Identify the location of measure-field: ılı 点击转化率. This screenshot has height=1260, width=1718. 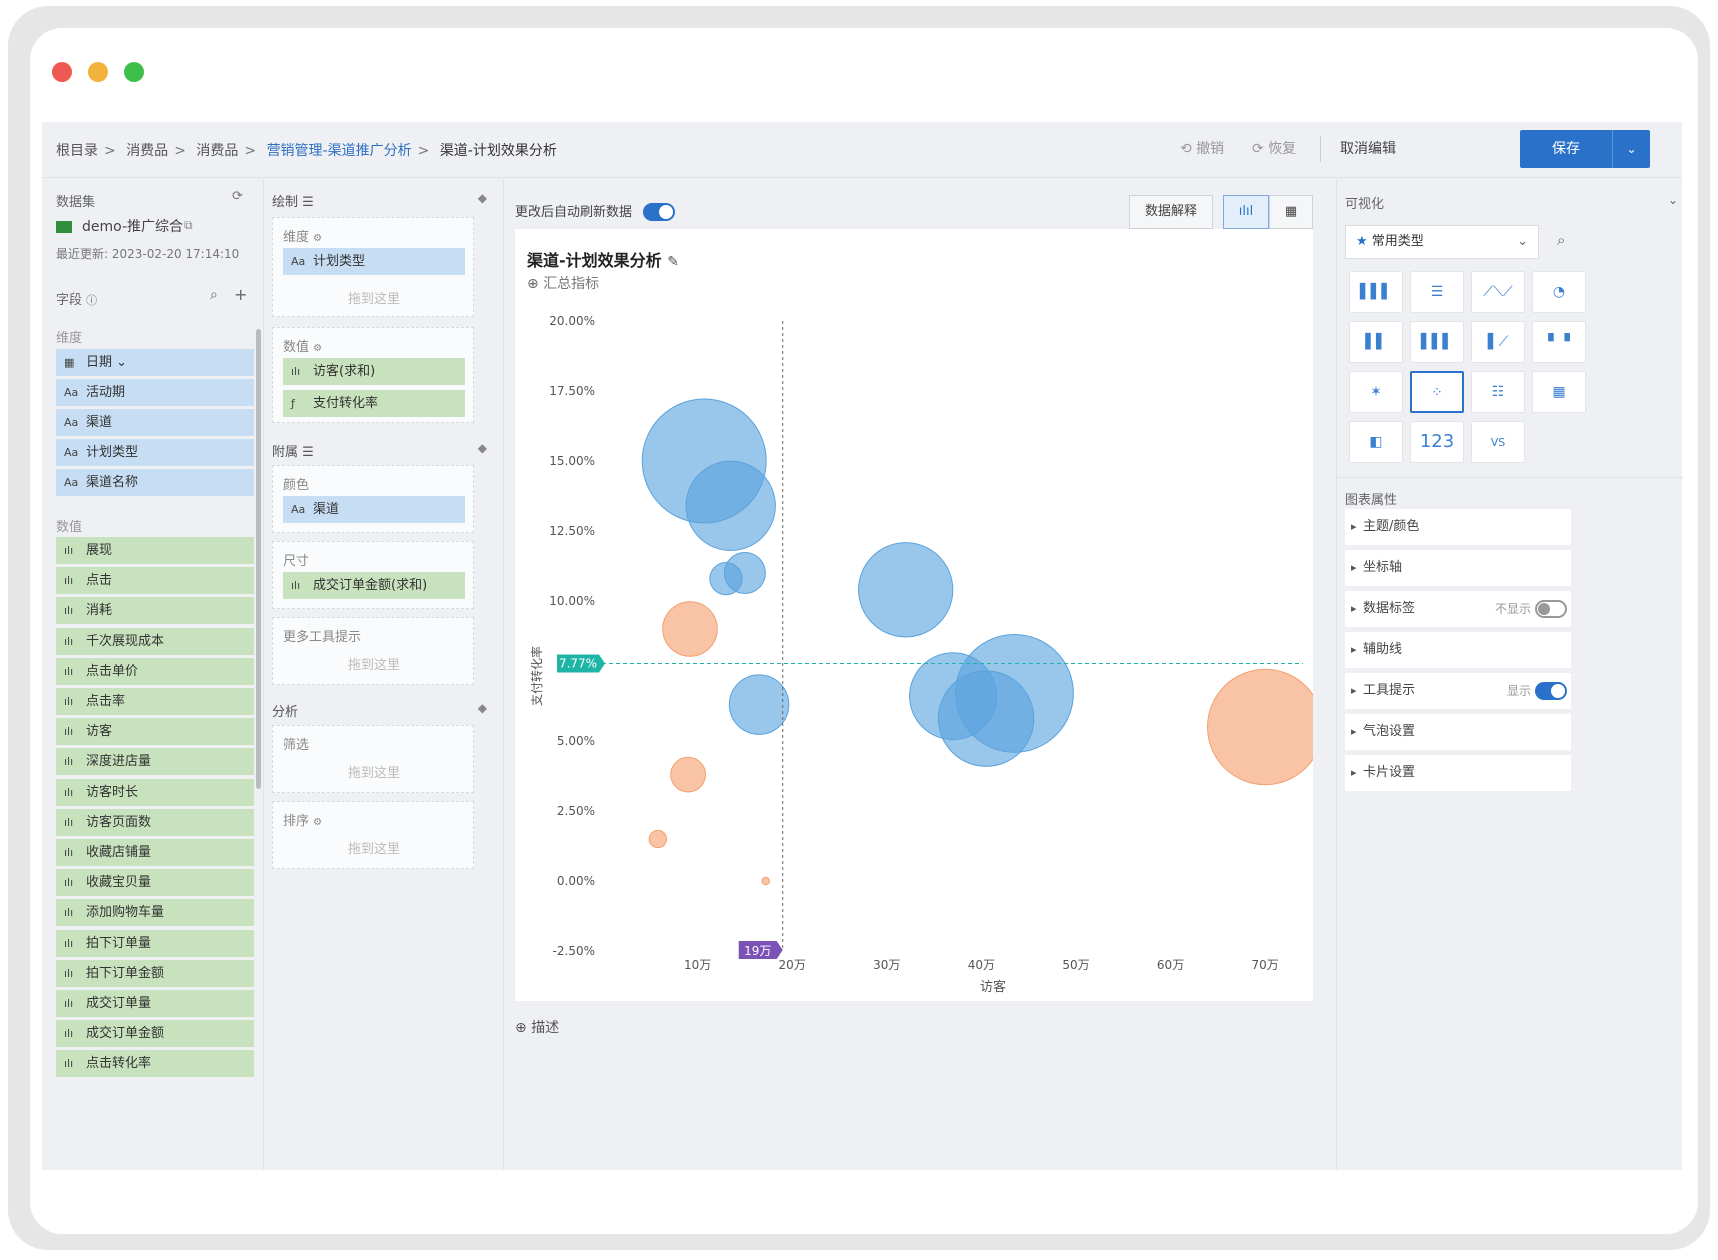
(155, 1064).